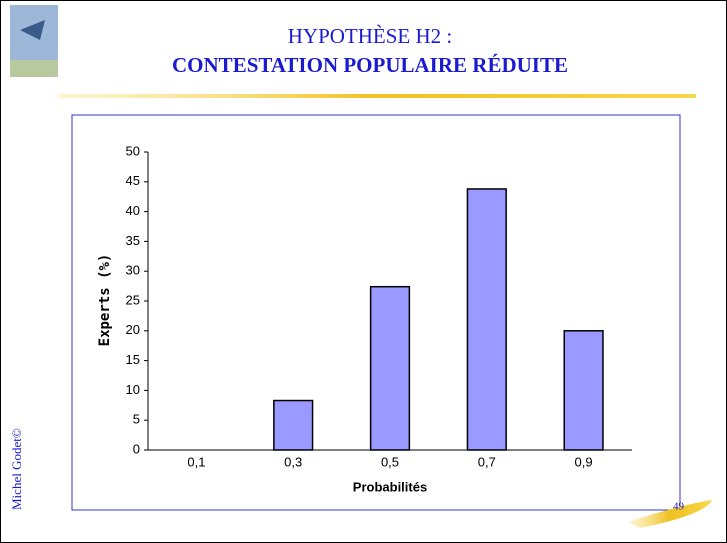 This screenshot has height=543, width=727. What do you see at coordinates (487, 461) in the screenshot?
I see `x-tick-label: 0,7` at bounding box center [487, 461].